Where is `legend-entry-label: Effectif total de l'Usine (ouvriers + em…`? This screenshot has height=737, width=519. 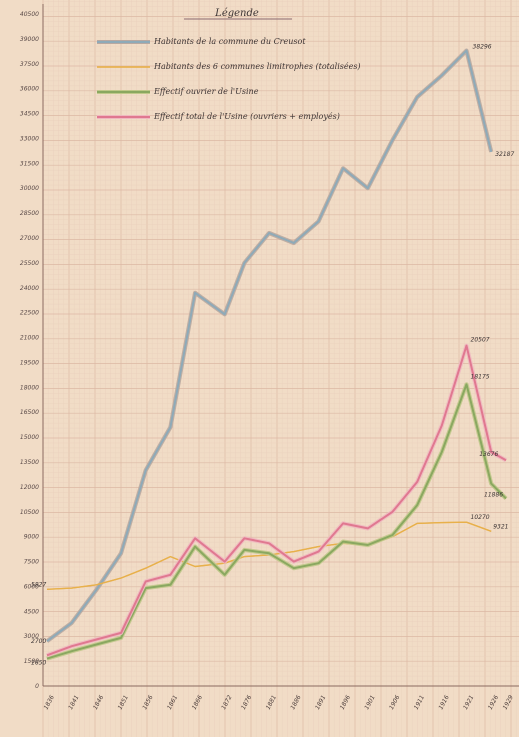 legend-entry-label: Effectif total de l'Usine (ouvriers + em… is located at coordinates (246, 116).